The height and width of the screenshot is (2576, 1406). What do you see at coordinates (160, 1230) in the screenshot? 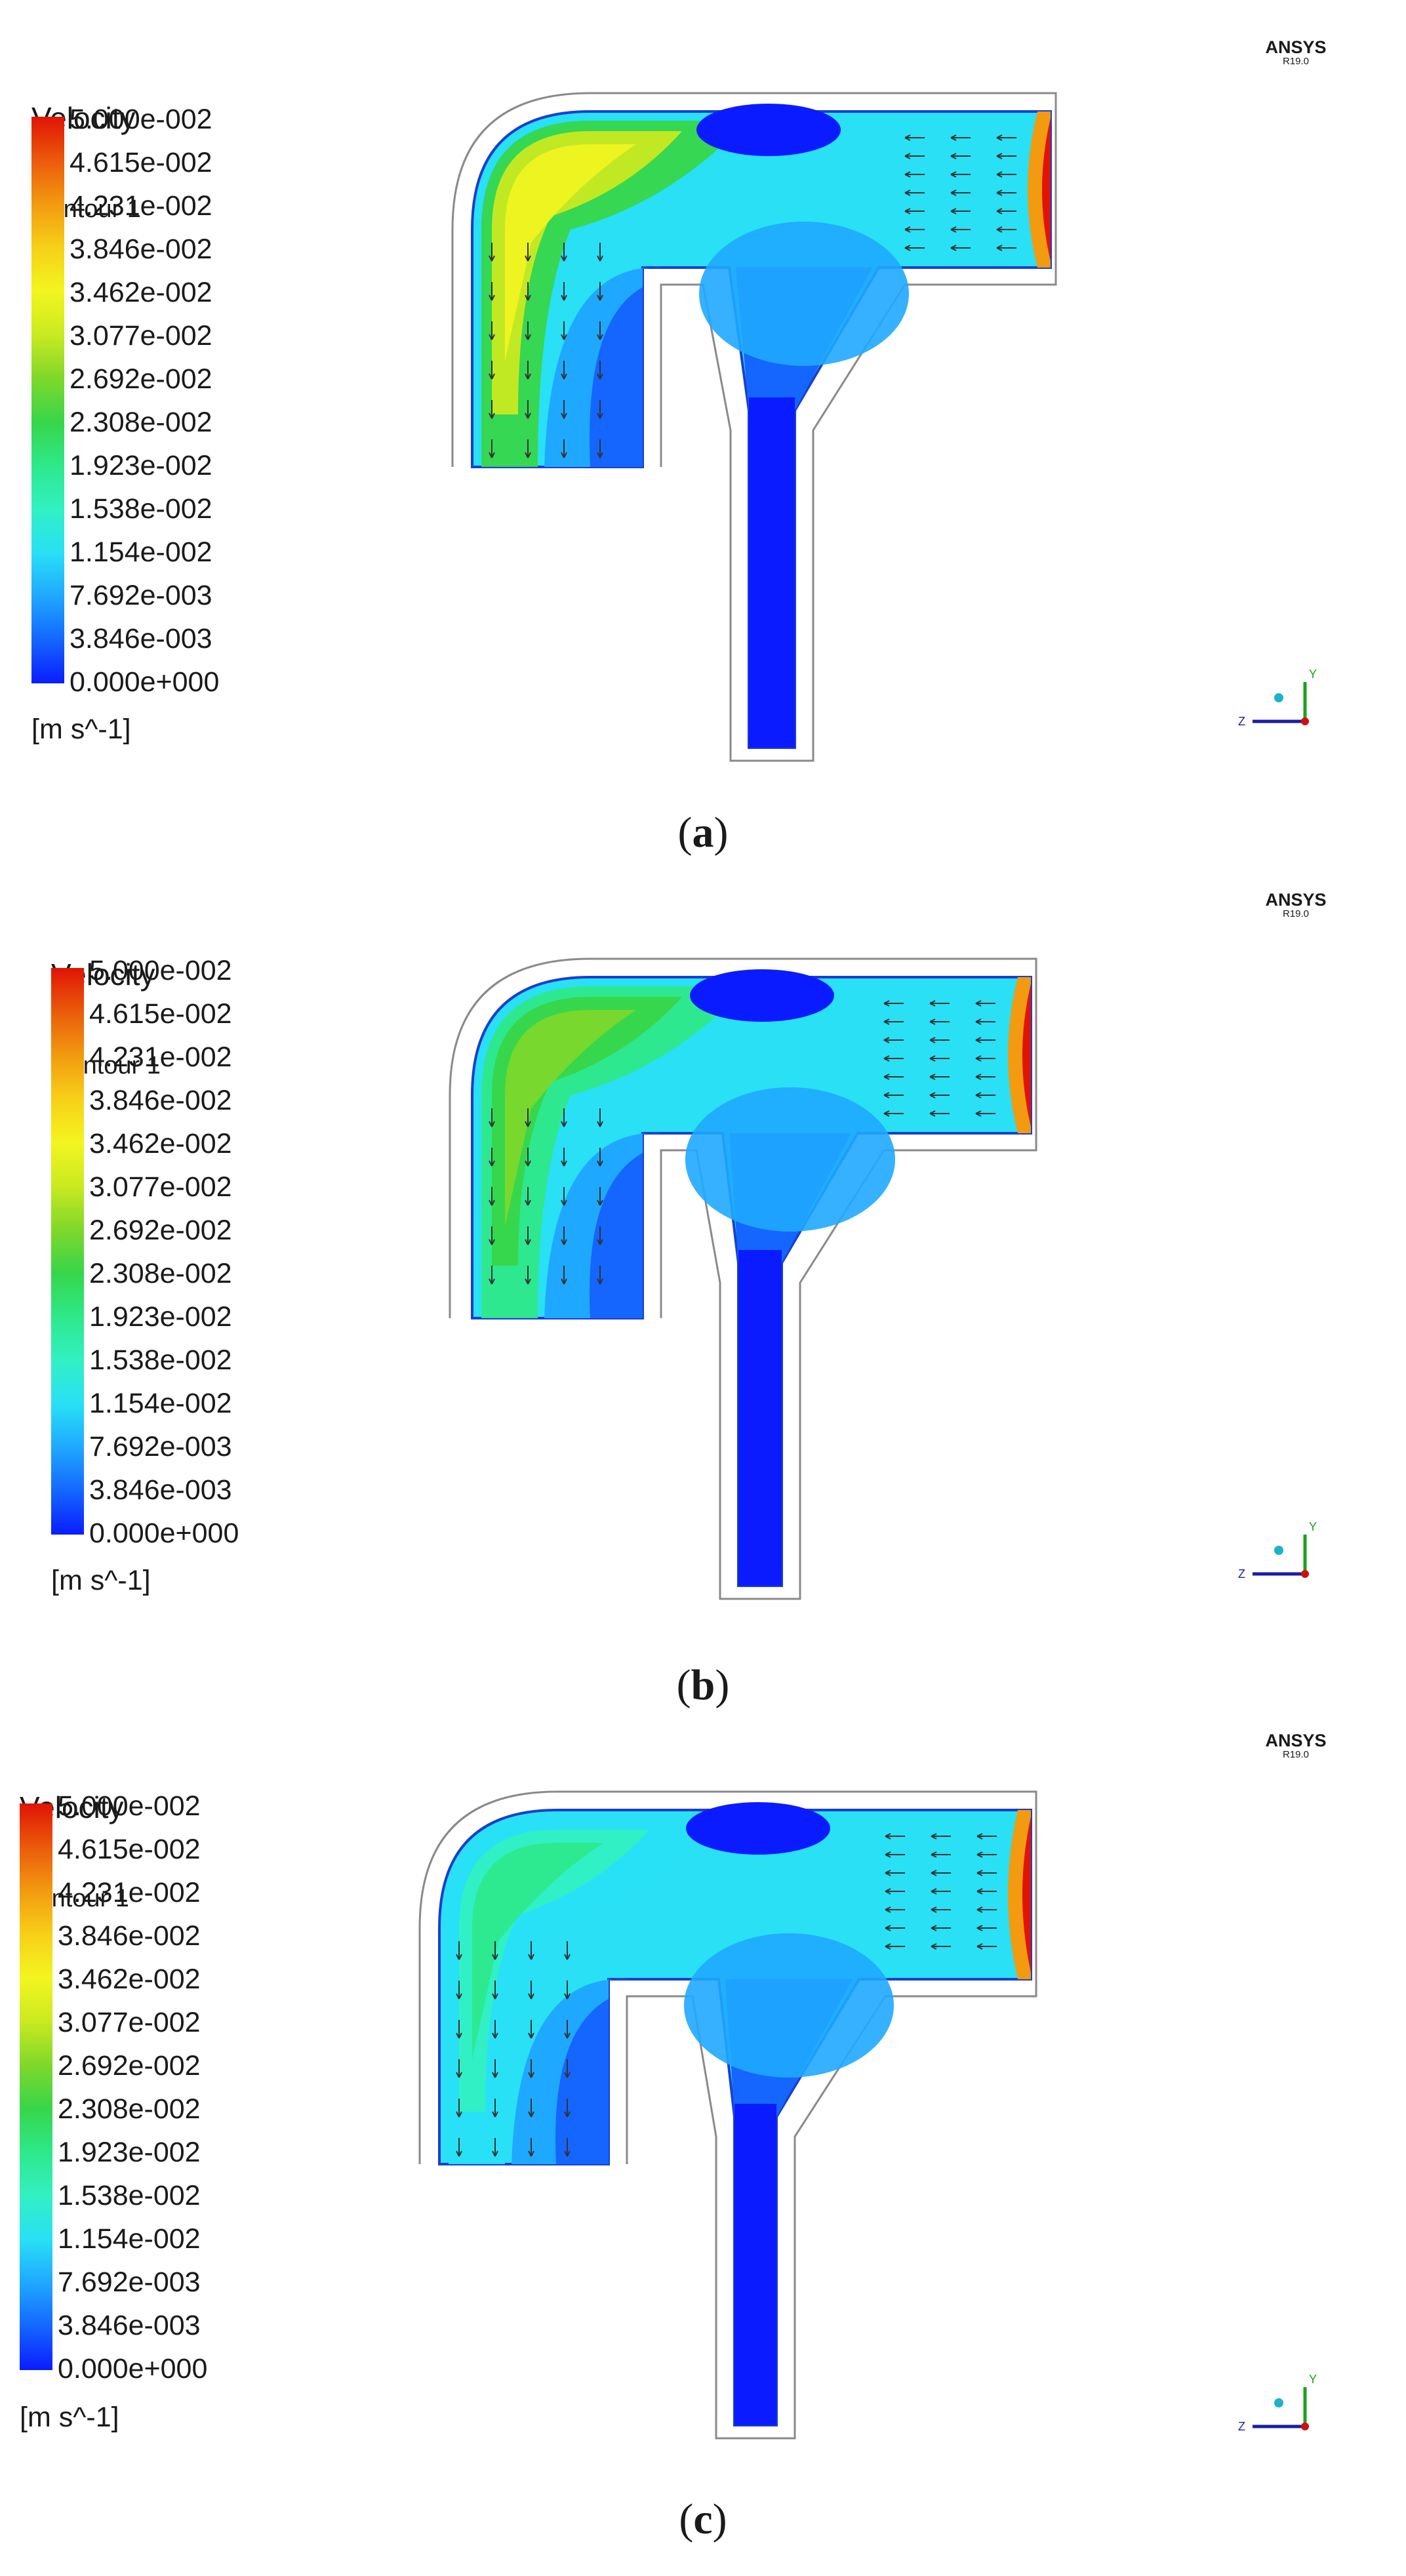
I see `tick-label: 2.692e-002` at bounding box center [160, 1230].